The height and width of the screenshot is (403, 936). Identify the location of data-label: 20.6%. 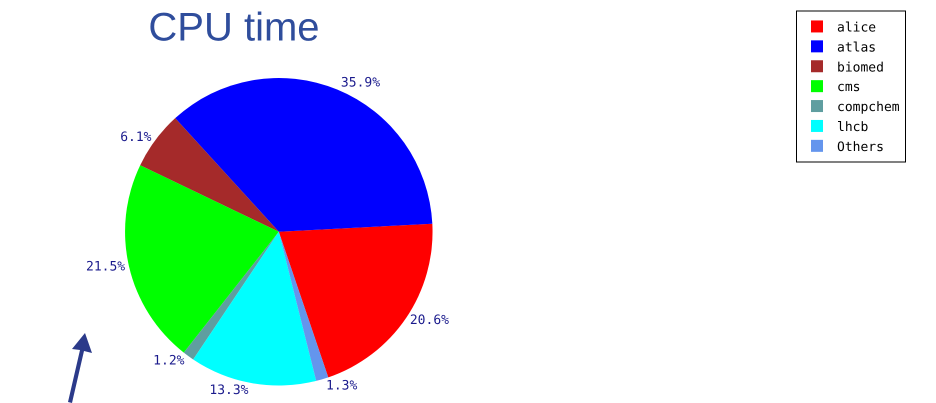
(430, 320).